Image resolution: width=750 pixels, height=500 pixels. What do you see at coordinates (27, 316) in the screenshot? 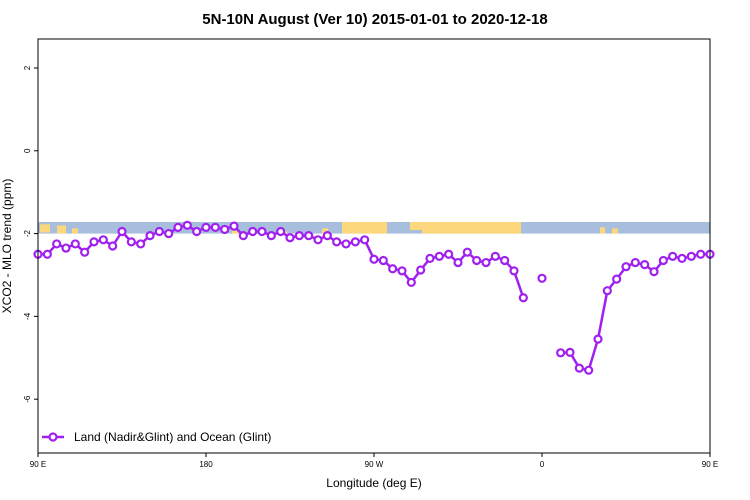
I see `y-tick-label: -4` at bounding box center [27, 316].